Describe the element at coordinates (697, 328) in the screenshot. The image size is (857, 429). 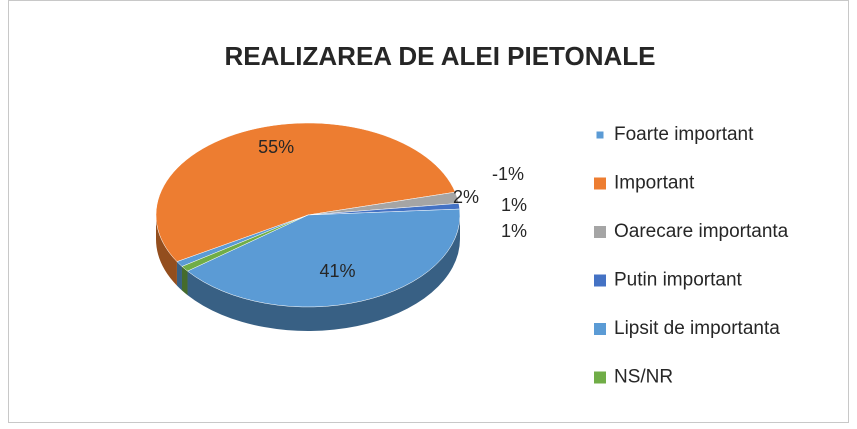
I see `legend-label: Lipsit de importanta` at that location.